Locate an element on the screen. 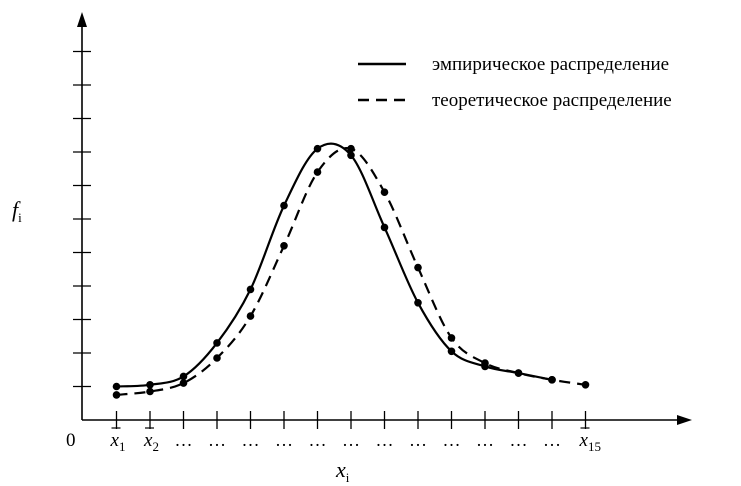  y-axis-label-sub: i is located at coordinates (20, 217).